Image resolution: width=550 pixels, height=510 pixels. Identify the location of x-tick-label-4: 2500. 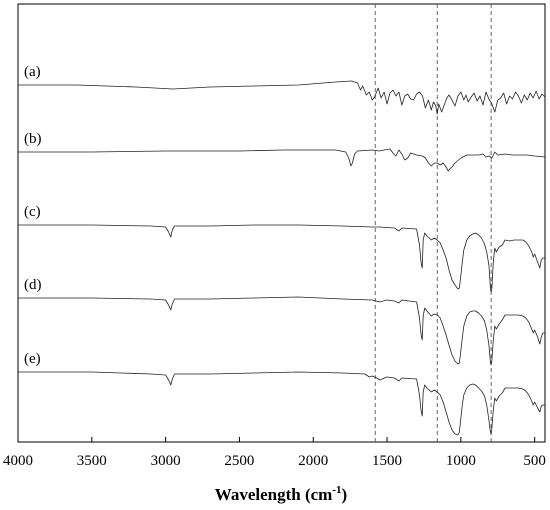
(239, 461).